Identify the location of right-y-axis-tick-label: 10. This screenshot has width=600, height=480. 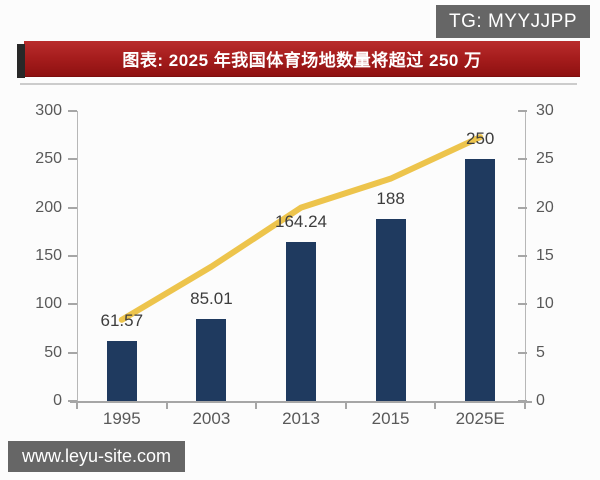
(545, 304).